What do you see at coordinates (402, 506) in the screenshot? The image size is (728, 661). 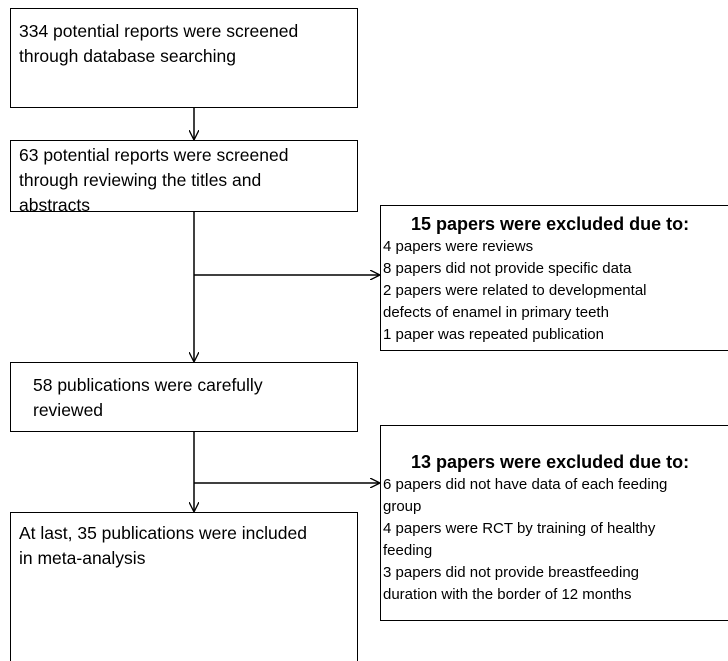 I see `exclusion-item: group` at bounding box center [402, 506].